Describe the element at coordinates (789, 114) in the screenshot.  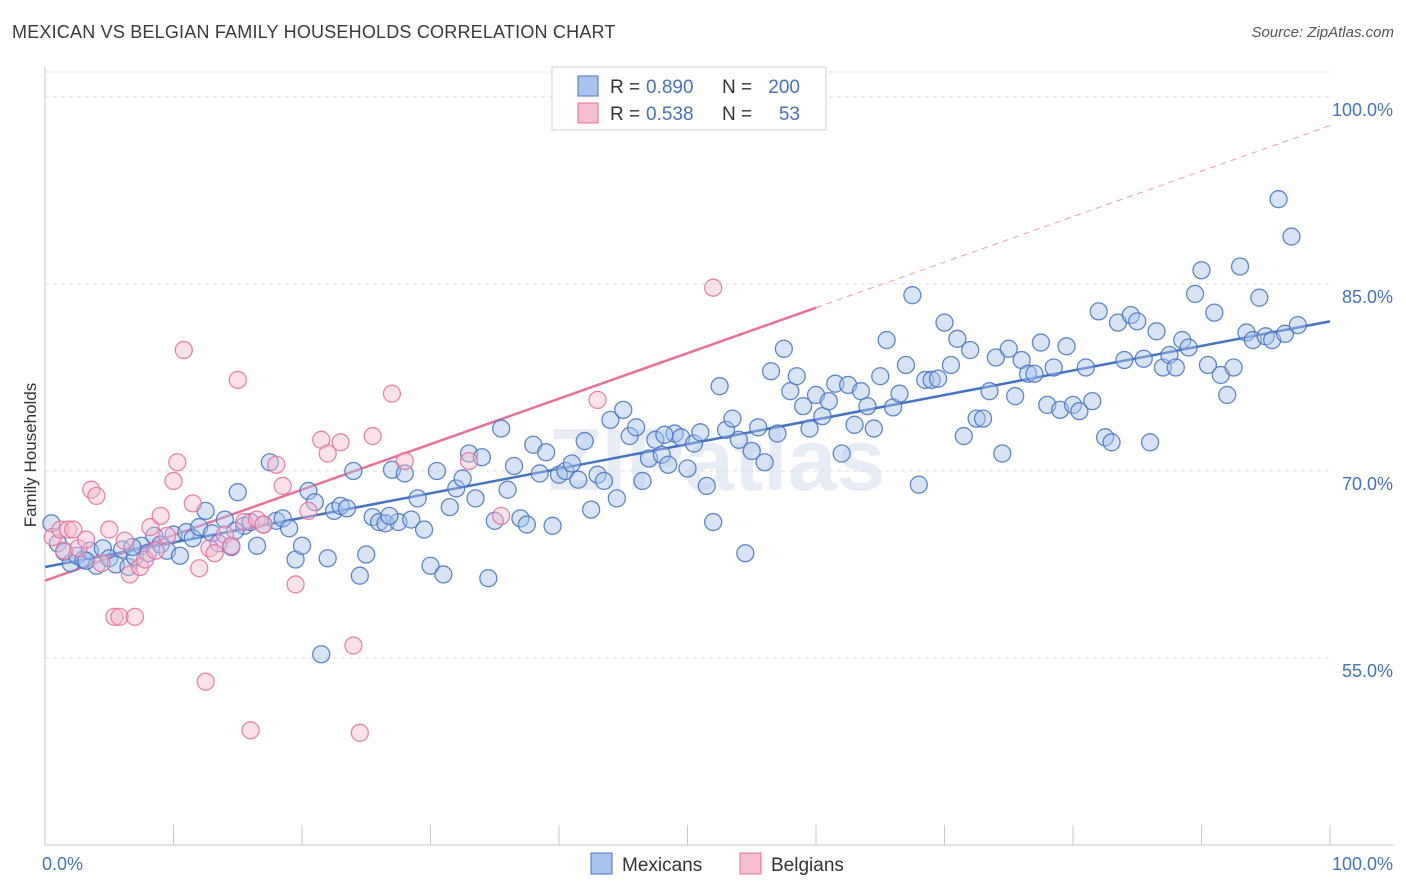
I see `legend-n-value-belgians: 53` at that location.